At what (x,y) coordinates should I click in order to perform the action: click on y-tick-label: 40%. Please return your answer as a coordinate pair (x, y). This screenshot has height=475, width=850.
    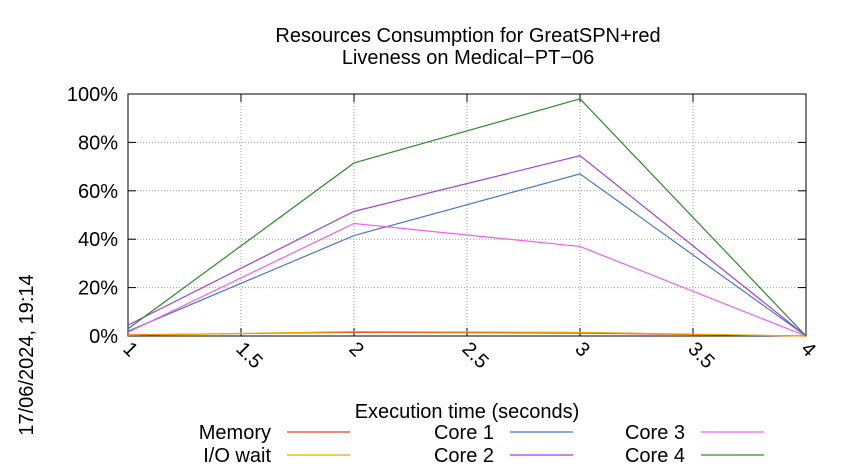
    Looking at the image, I should click on (98, 240).